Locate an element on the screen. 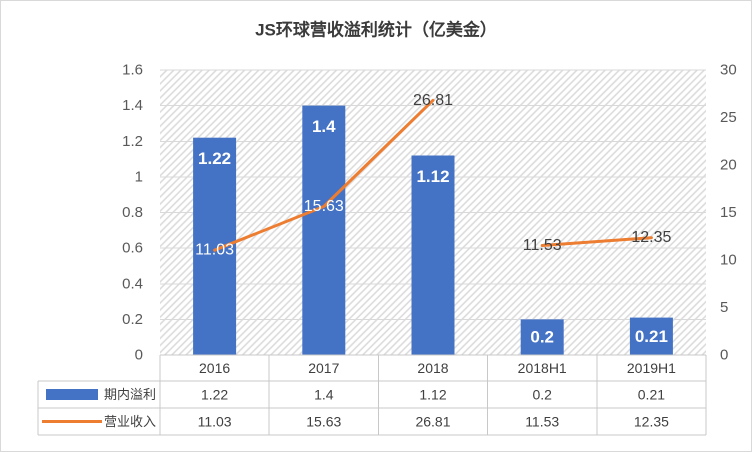 The width and height of the screenshot is (752, 452). revenue-point-label-2019h1: 12.35 is located at coordinates (651, 237).